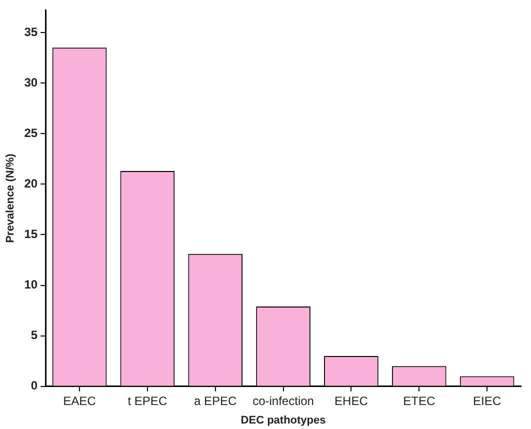 This screenshot has width=531, height=429. What do you see at coordinates (31, 82) in the screenshot?
I see `y-tick-label: 30` at bounding box center [31, 82].